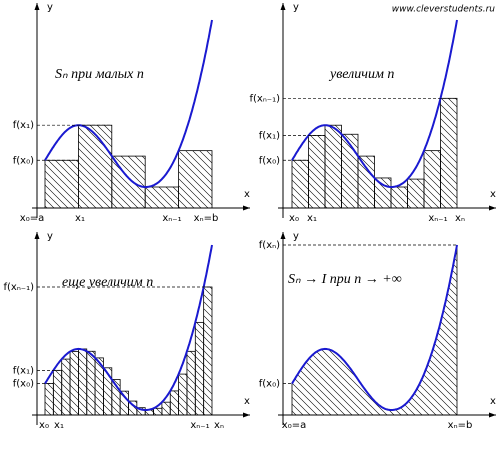  I want to click on caption: Sₙ при малых n, so click(99, 74).